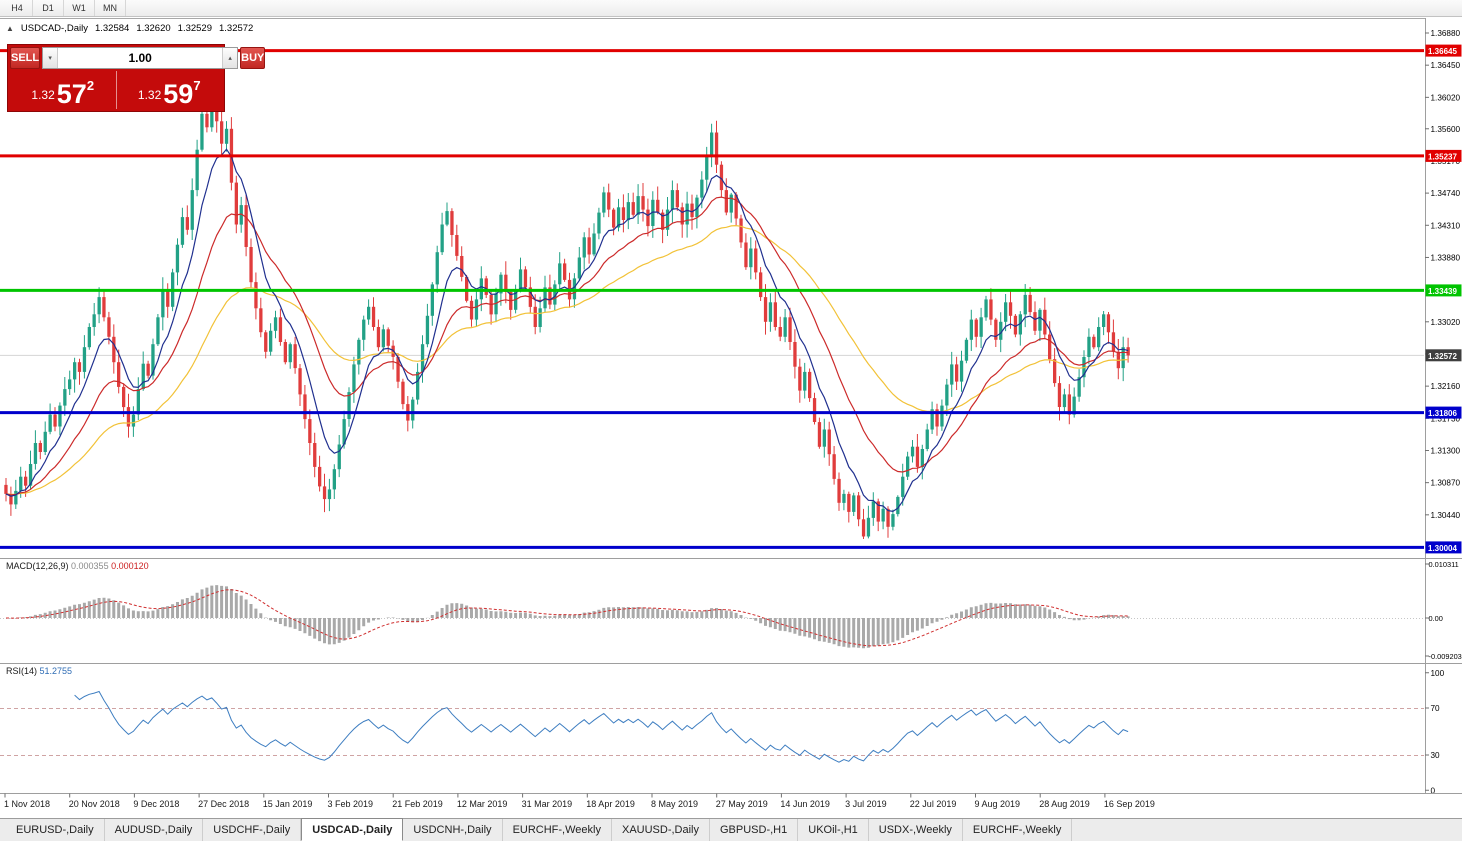  Describe the element at coordinates (547, 804) in the screenshot. I see `svg-text: 31 Mar 2019` at that location.